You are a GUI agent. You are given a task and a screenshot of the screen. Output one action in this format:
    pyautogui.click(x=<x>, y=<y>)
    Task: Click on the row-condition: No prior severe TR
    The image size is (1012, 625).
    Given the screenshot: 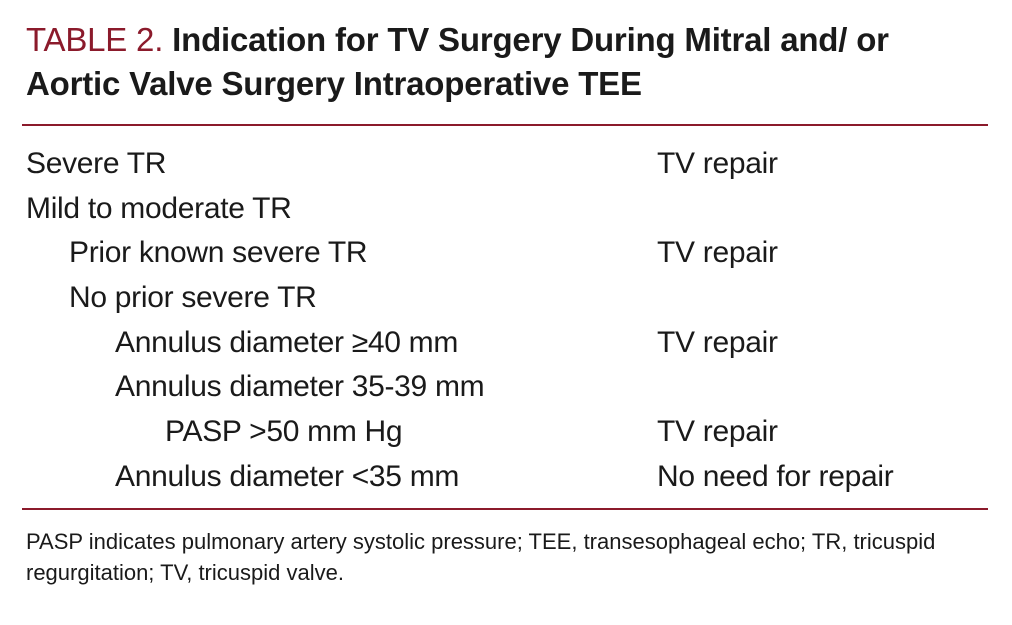 What is the action you would take?
    pyautogui.click(x=193, y=298)
    